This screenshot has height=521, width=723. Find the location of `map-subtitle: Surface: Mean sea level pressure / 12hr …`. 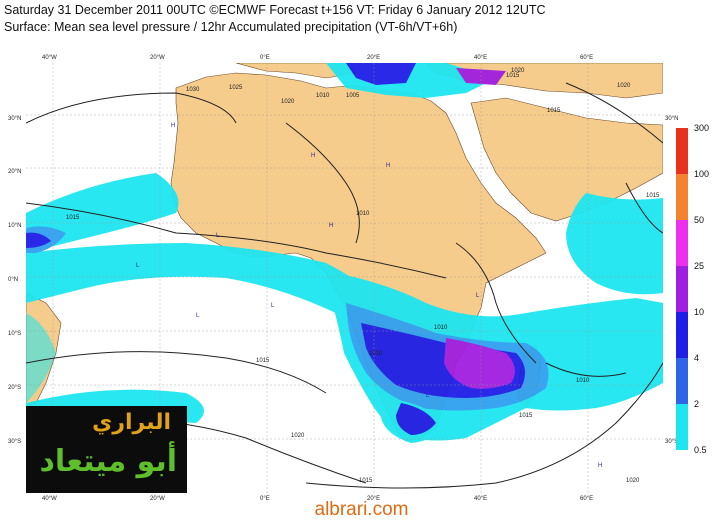

map-subtitle: Surface: Mean sea level pressure / 12hr … is located at coordinates (231, 27).